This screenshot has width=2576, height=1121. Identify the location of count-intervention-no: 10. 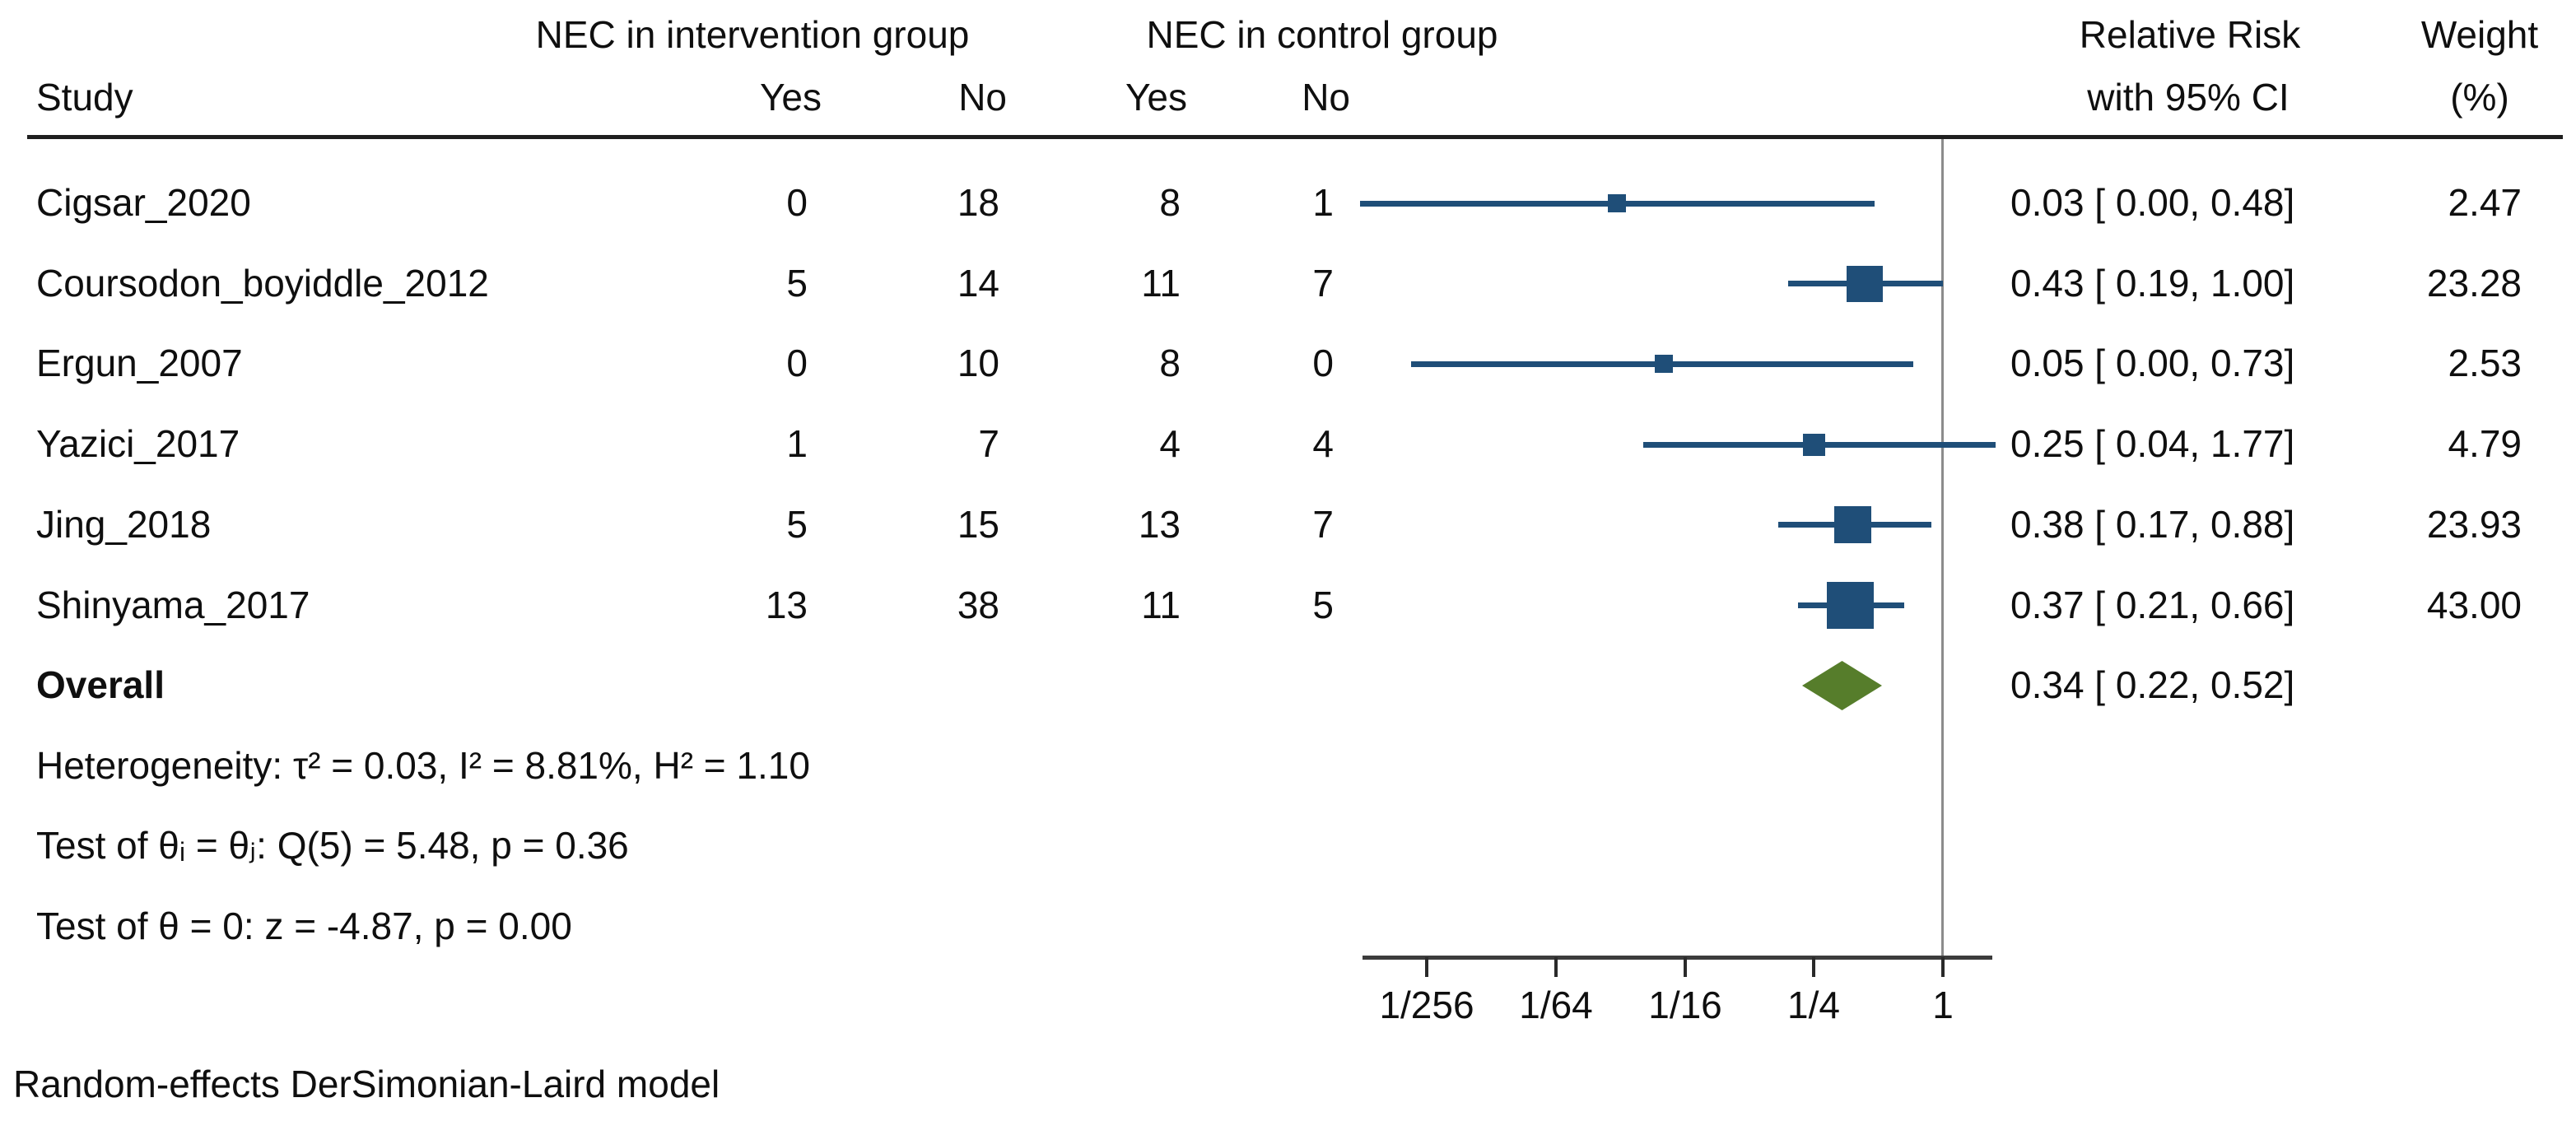
(978, 363).